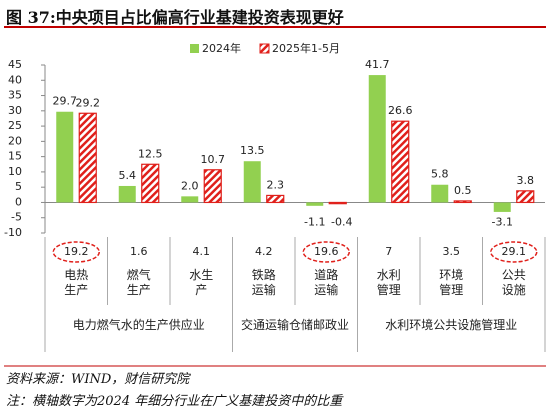  I want to click on group-label: 交通运输仓储邮政业, so click(294, 325).